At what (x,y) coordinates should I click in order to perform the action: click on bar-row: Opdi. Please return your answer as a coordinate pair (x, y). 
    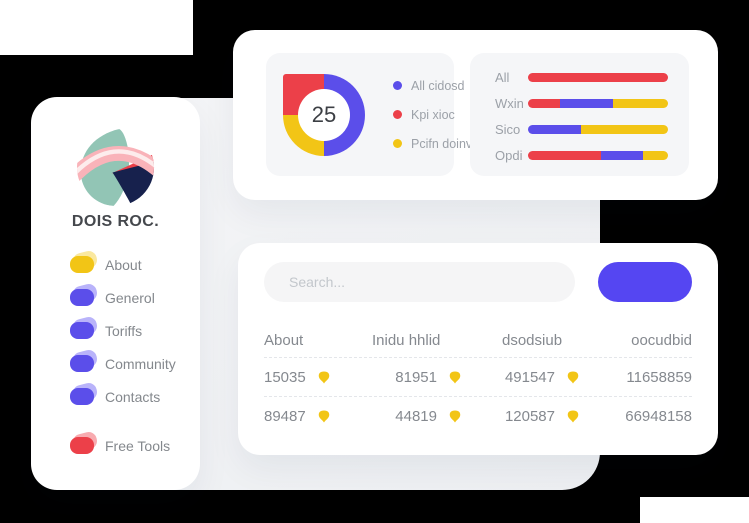
    Looking at the image, I should click on (581, 156).